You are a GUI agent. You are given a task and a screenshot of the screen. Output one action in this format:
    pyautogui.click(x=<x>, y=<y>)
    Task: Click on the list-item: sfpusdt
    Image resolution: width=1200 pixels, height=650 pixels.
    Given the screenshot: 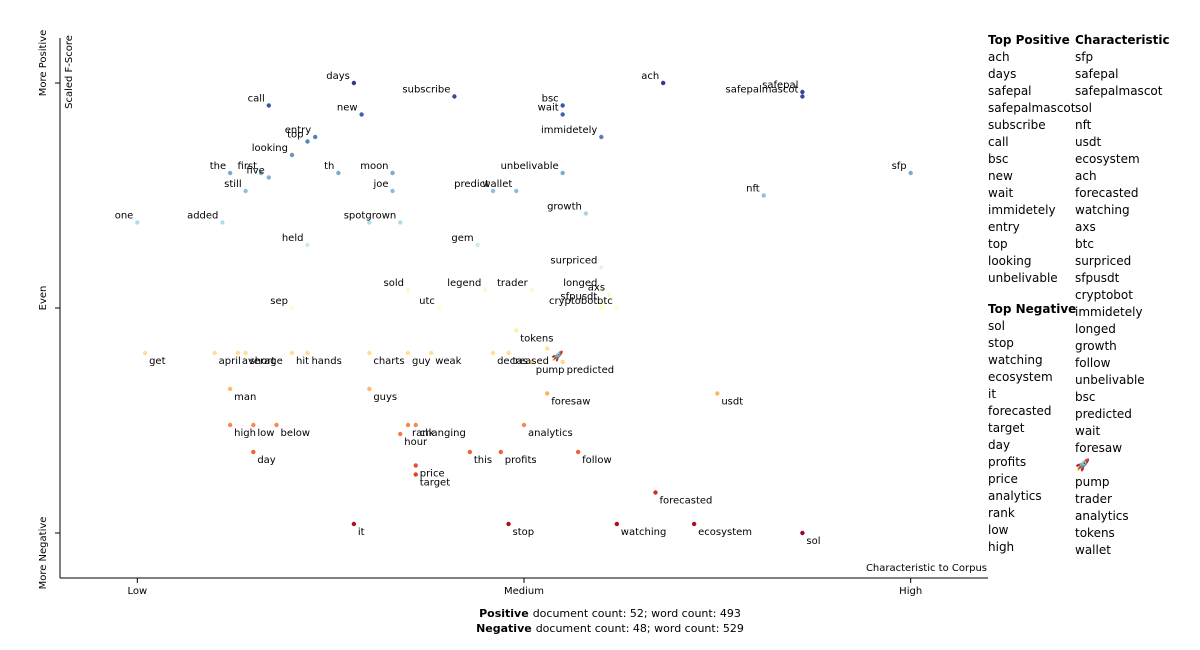 What is the action you would take?
    pyautogui.click(x=1097, y=278)
    